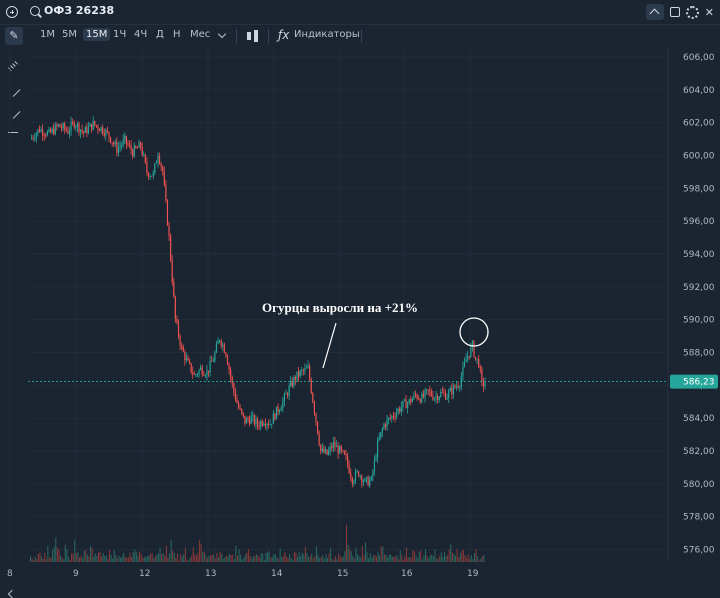 The image size is (720, 598). Describe the element at coordinates (699, 321) in the screenshot. I see `price-tick-label: 590,00` at that location.